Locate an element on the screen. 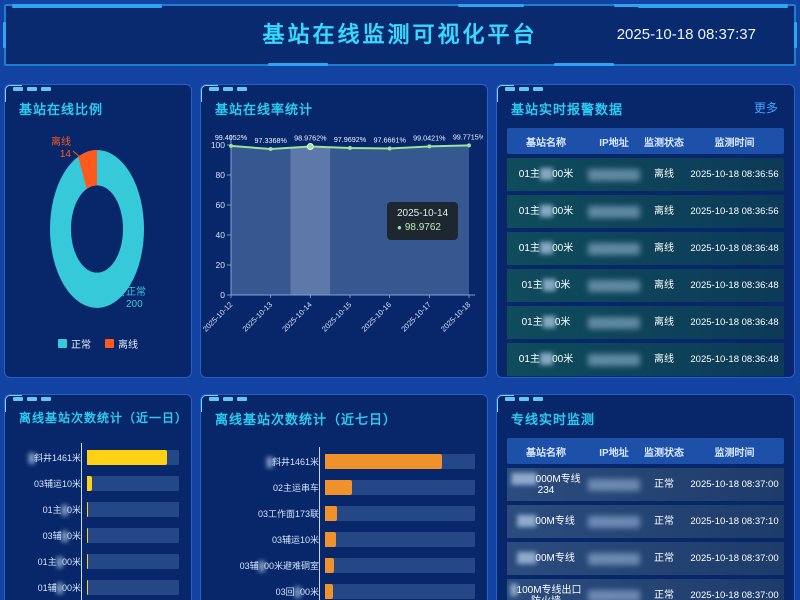 The image size is (800, 600). station-name-cell: 01主██0米 is located at coordinates (546, 322).